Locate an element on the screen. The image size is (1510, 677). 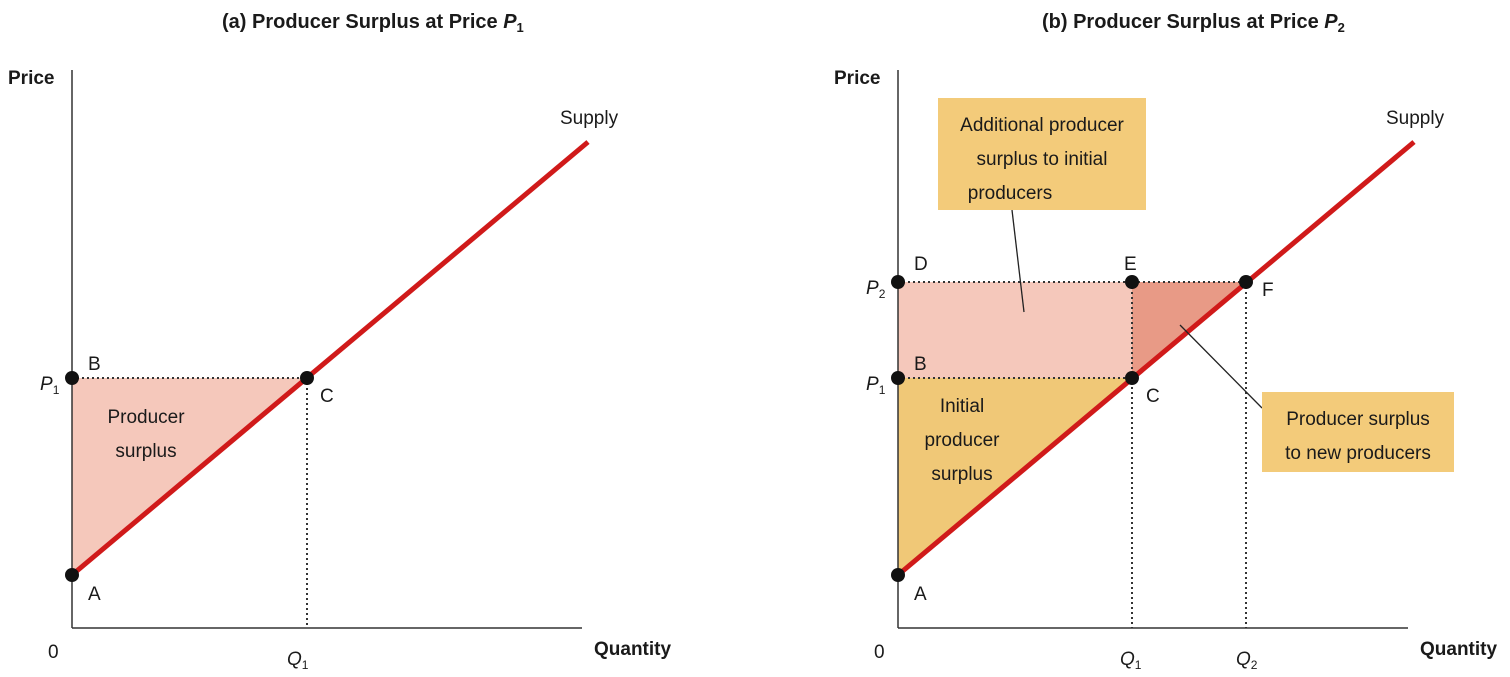
qty-q2-label: Q2 is located at coordinates (1247, 660).